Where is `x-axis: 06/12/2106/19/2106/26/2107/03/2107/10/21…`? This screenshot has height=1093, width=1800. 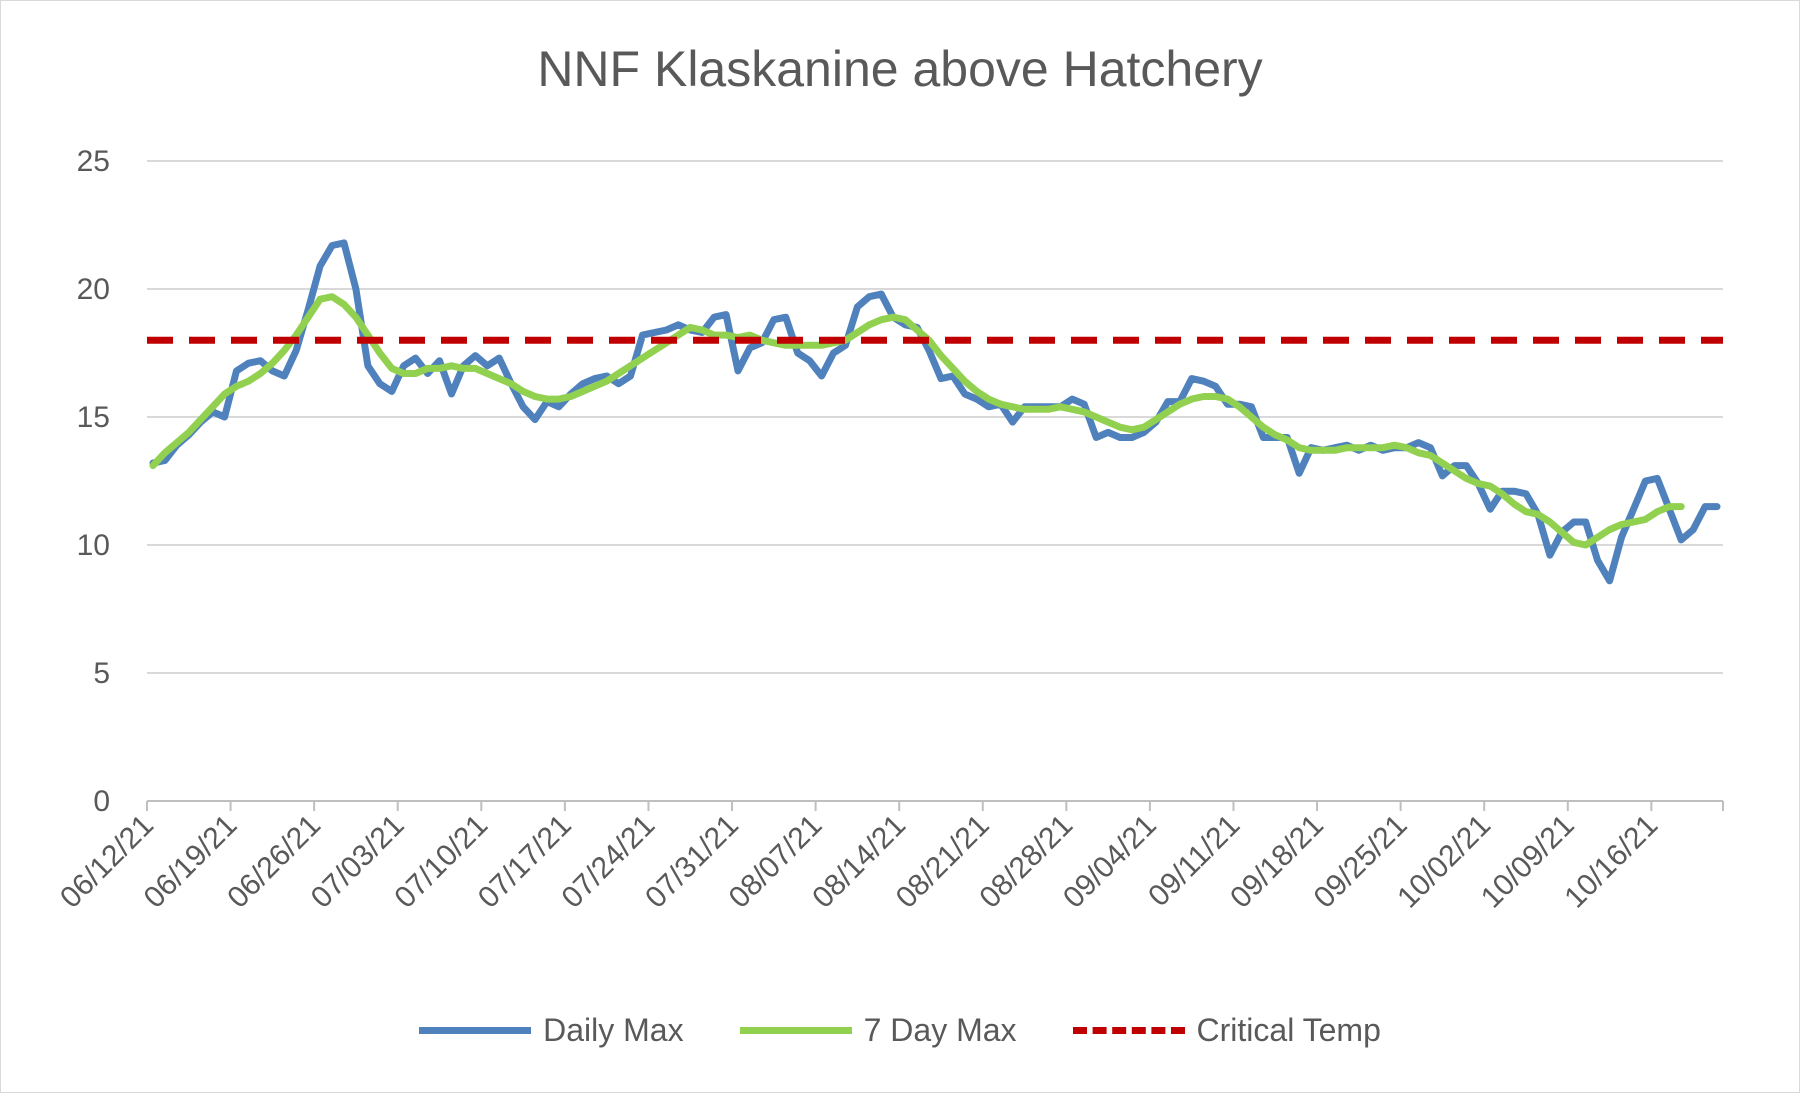 x-axis: 06/12/2106/19/2106/26/2107/03/2107/10/21… is located at coordinates (889, 857).